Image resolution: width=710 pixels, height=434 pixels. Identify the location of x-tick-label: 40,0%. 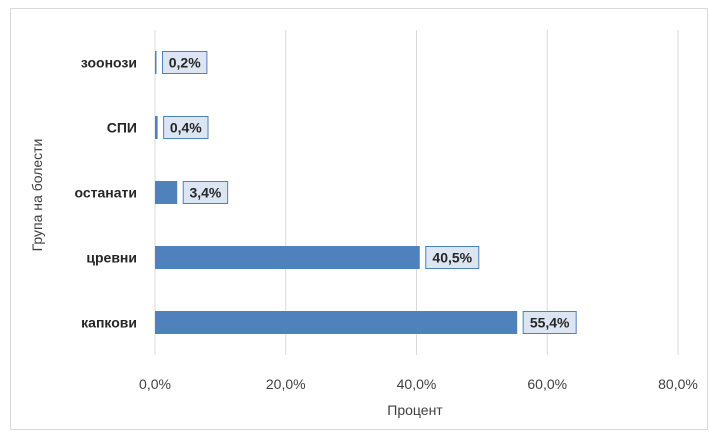
(417, 384).